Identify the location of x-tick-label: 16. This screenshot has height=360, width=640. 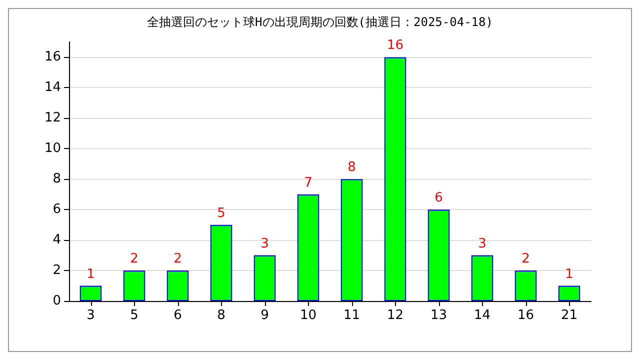
(525, 315).